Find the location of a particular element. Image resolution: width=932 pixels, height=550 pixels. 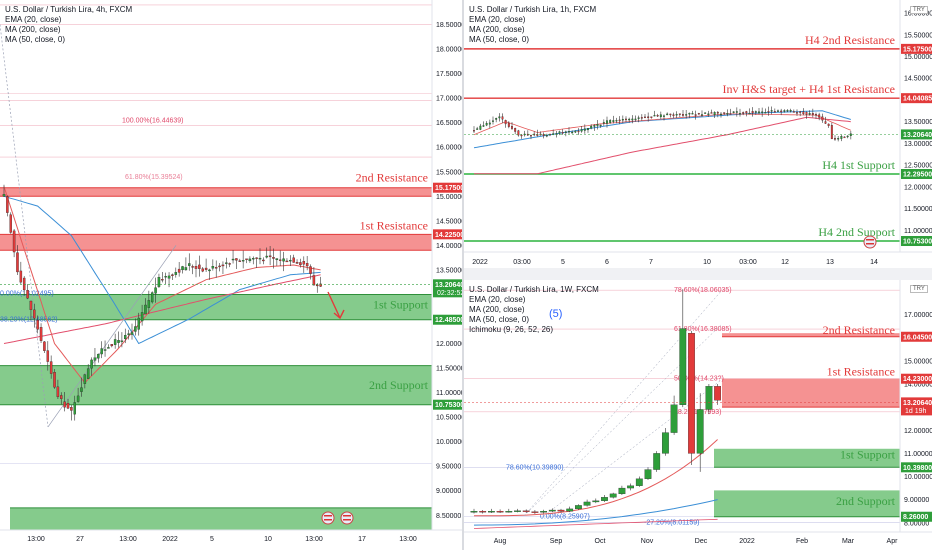

x-tick-label: 10 is located at coordinates (707, 262).